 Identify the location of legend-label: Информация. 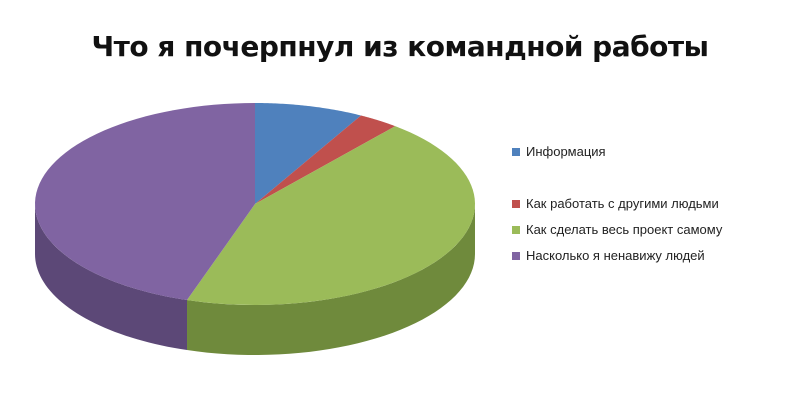
(566, 151).